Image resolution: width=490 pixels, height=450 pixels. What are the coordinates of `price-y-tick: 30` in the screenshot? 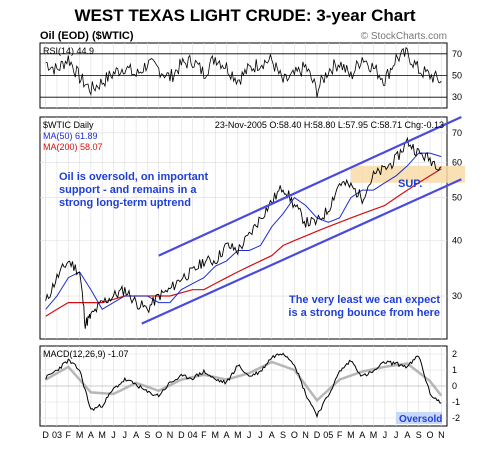 It's located at (457, 296).